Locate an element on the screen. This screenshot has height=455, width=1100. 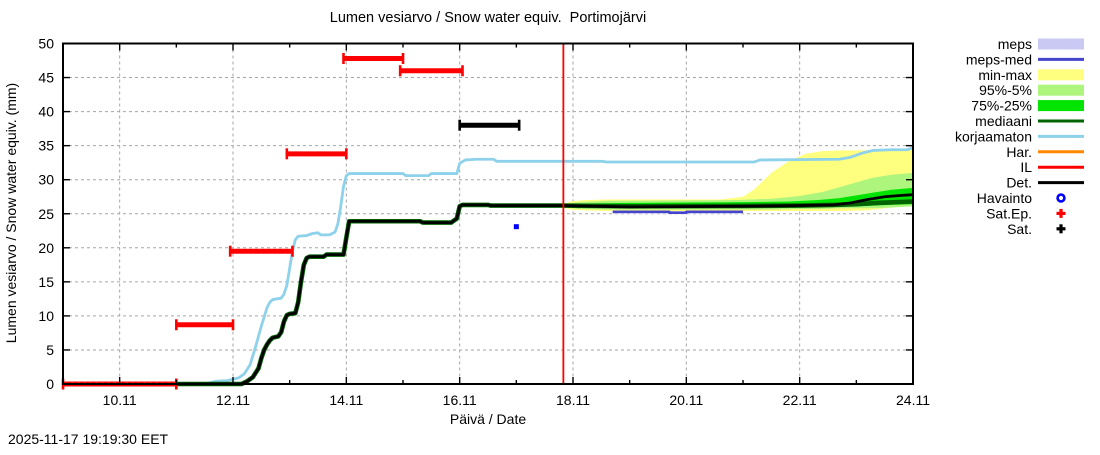
legend-label-75-25: 75%-25% is located at coordinates (1001, 106).